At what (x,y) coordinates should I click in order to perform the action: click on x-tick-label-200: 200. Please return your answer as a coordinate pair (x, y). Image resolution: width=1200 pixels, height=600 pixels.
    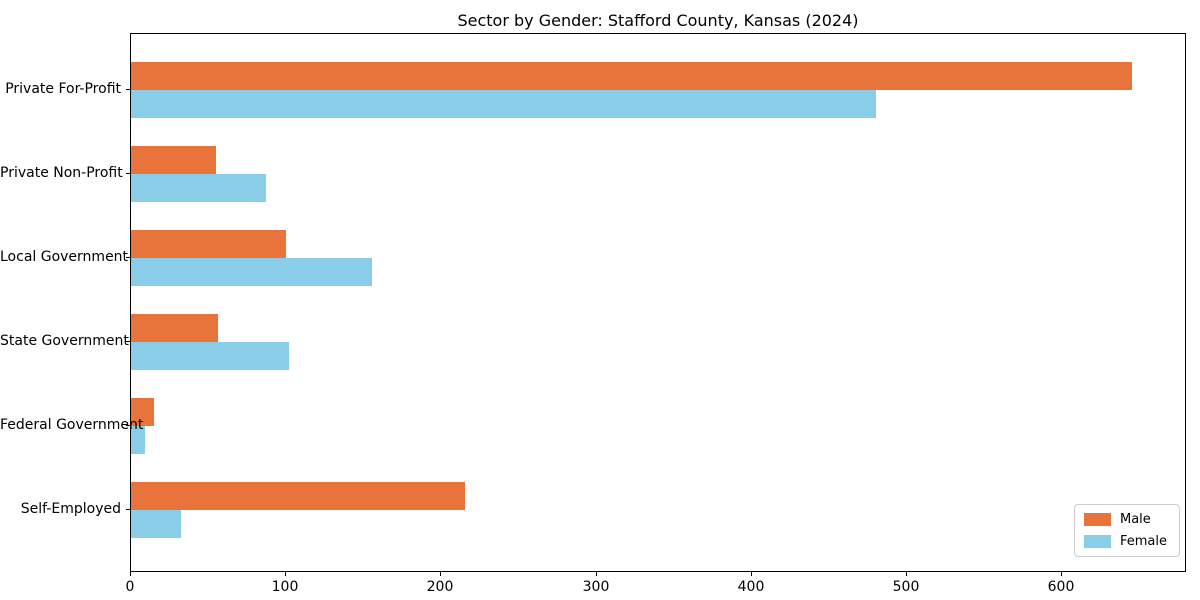
    Looking at the image, I should click on (440, 587).